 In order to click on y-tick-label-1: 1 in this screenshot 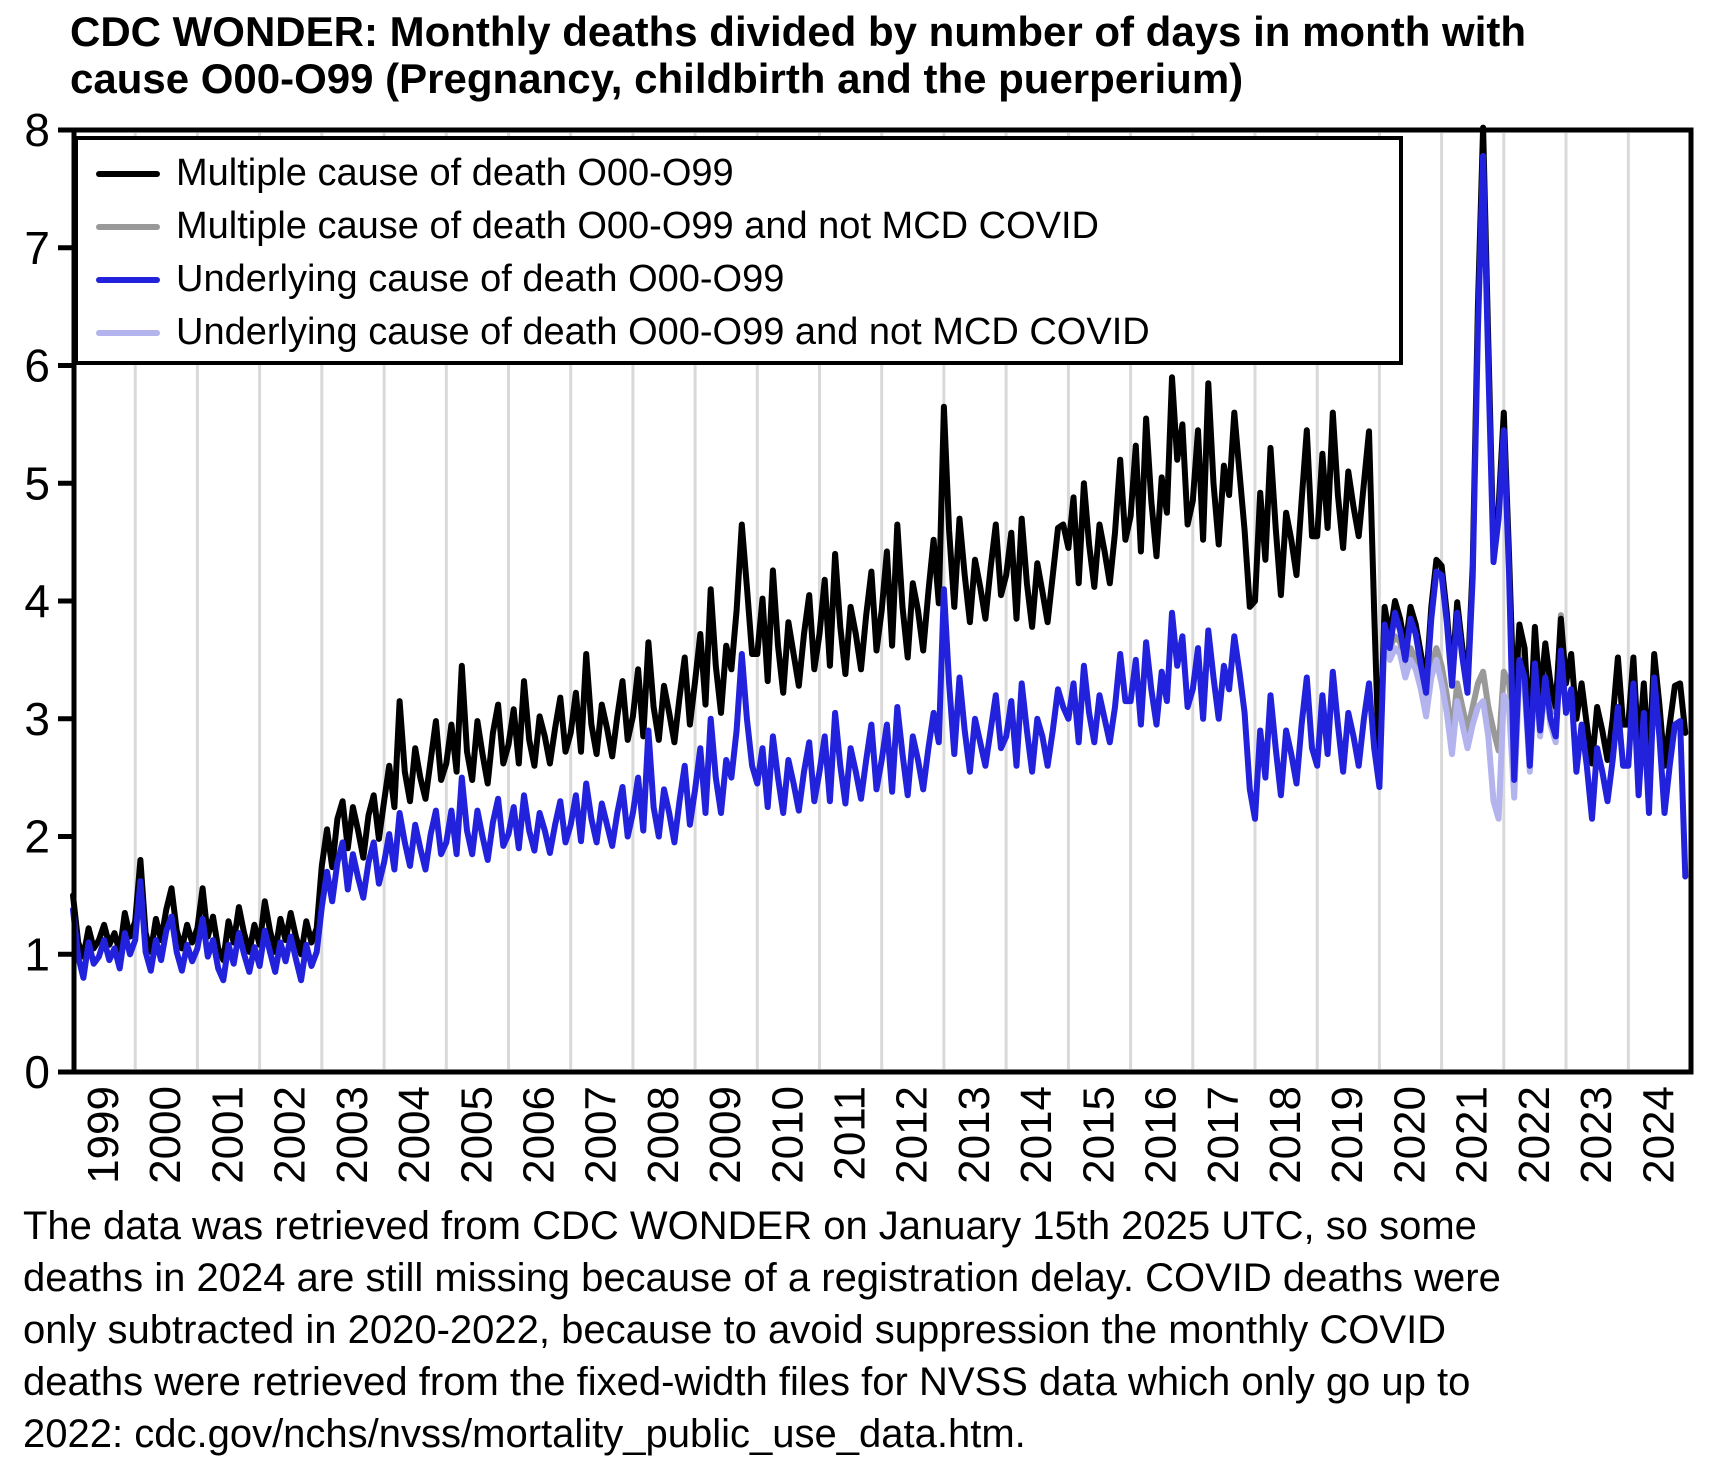, I will do `click(37, 954)`.